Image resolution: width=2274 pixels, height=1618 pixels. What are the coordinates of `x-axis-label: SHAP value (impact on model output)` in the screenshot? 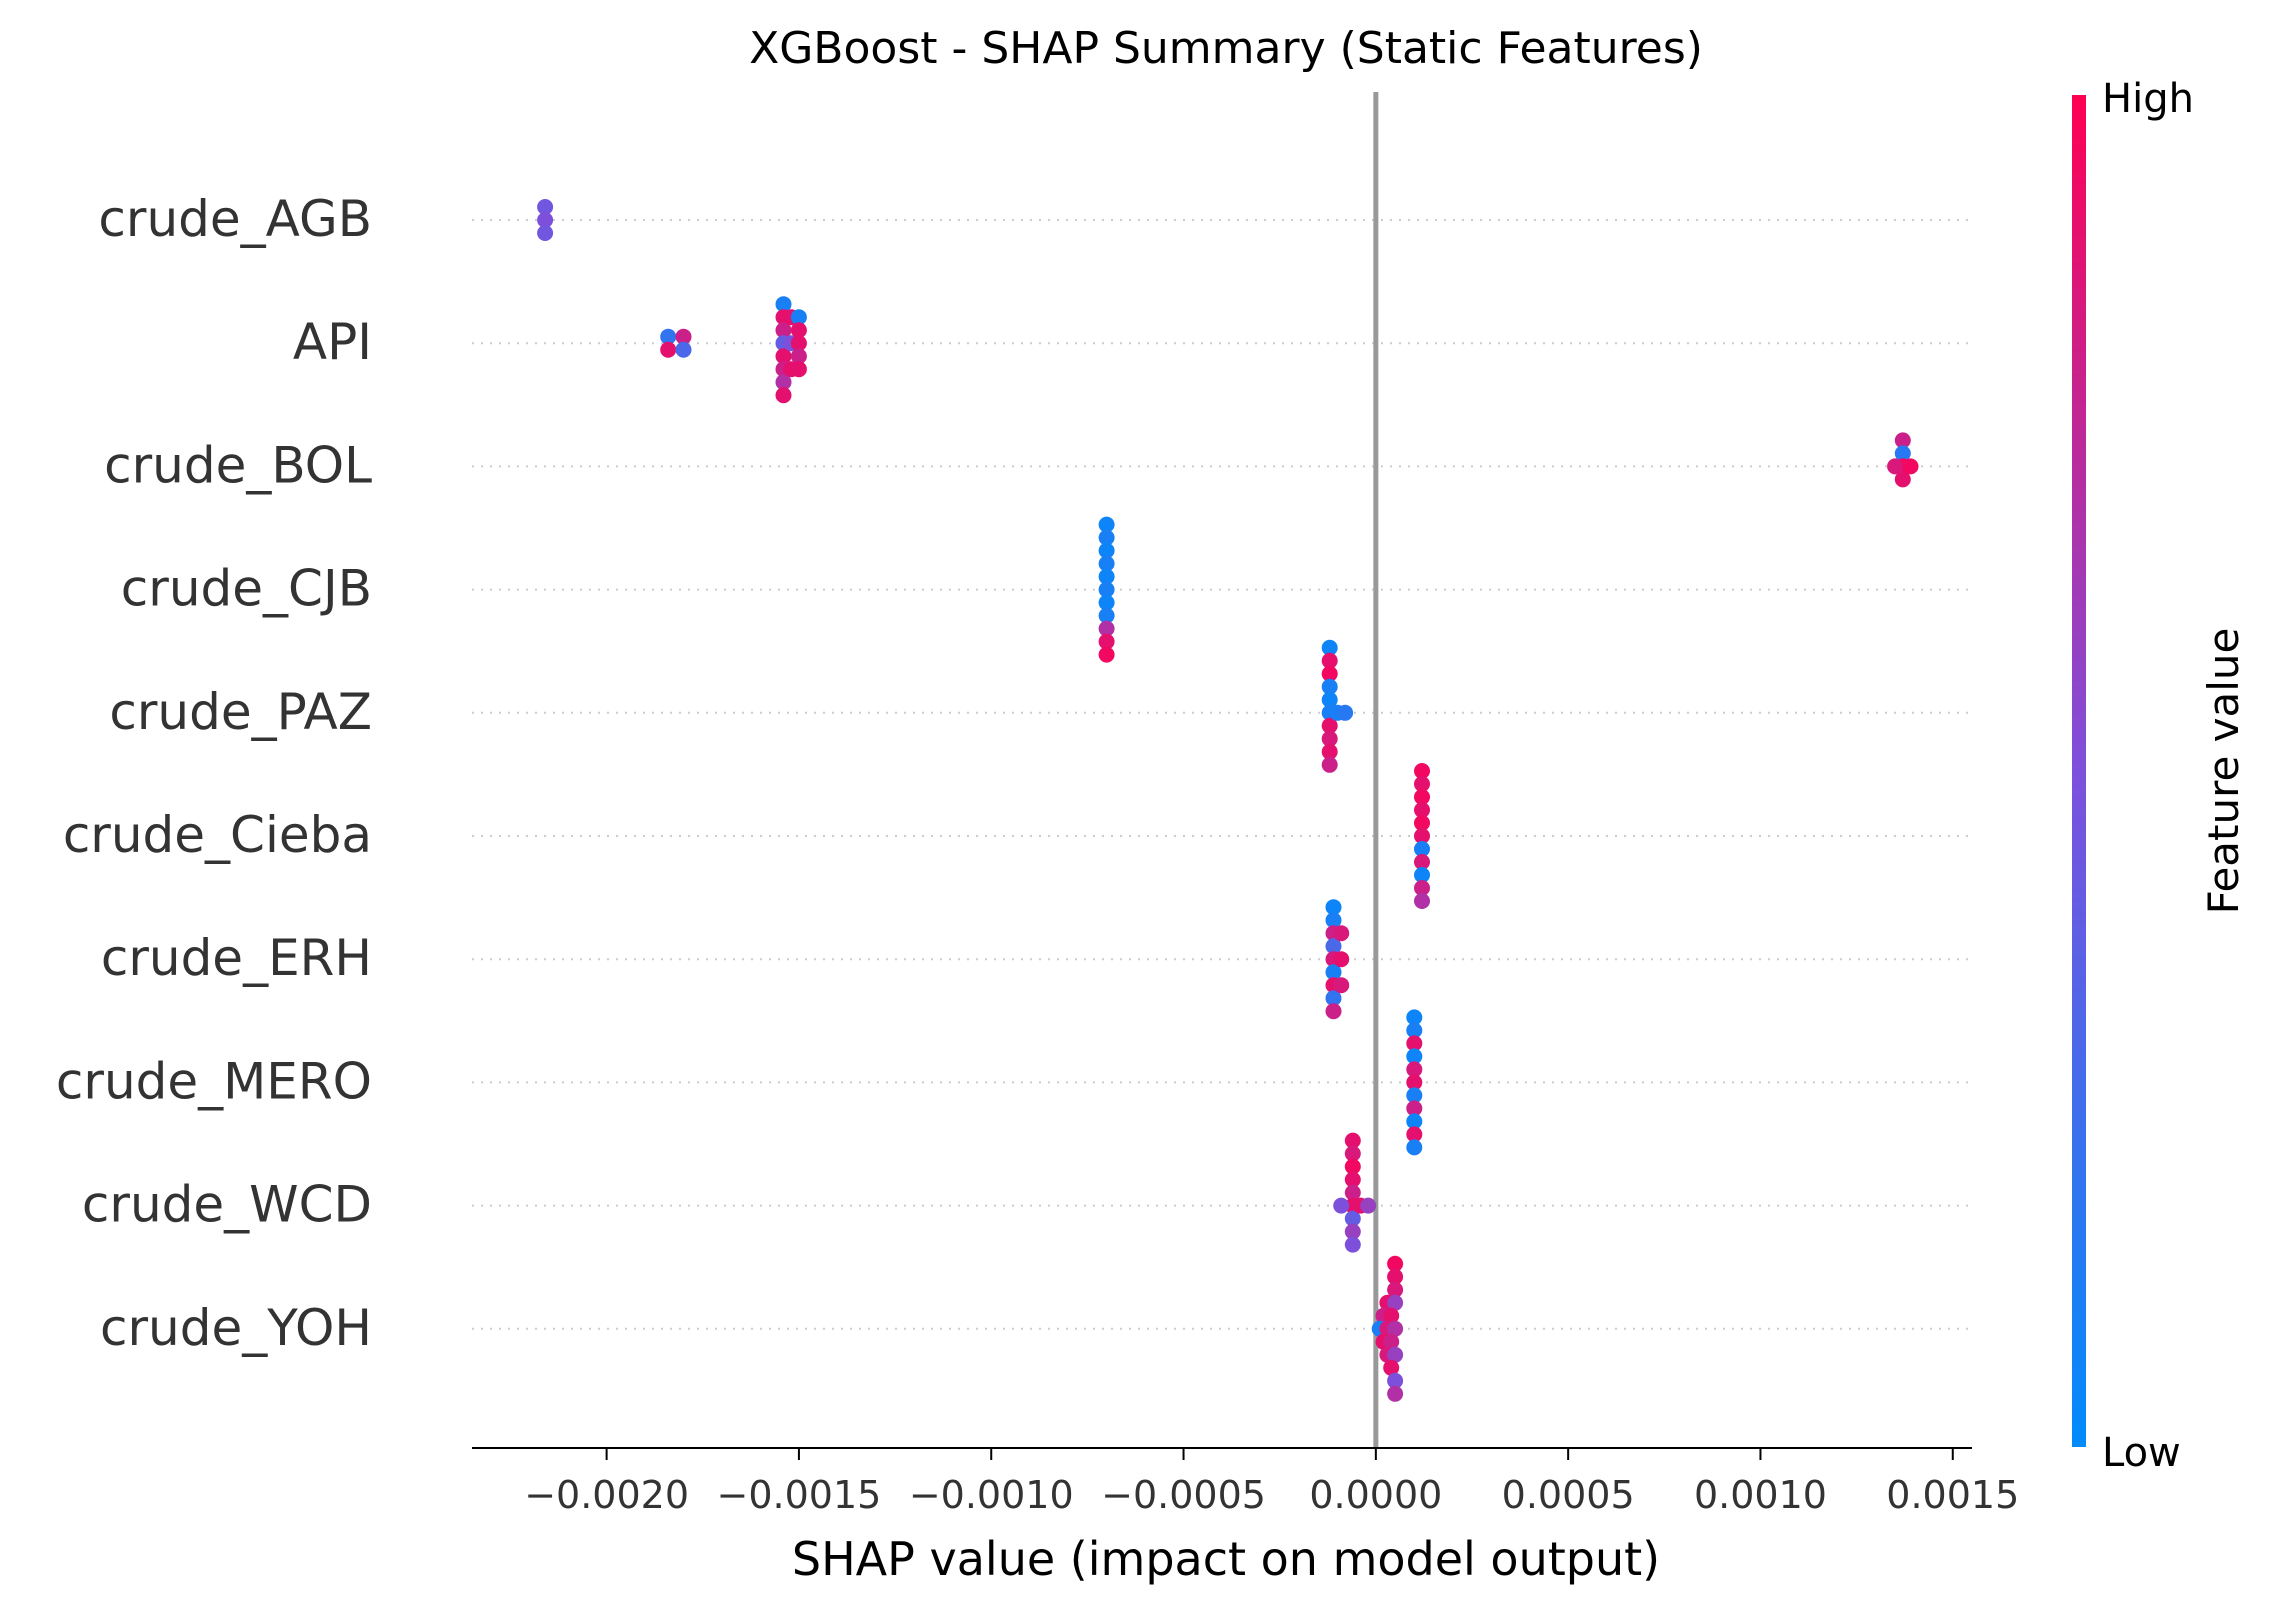 It's located at (1226, 1559).